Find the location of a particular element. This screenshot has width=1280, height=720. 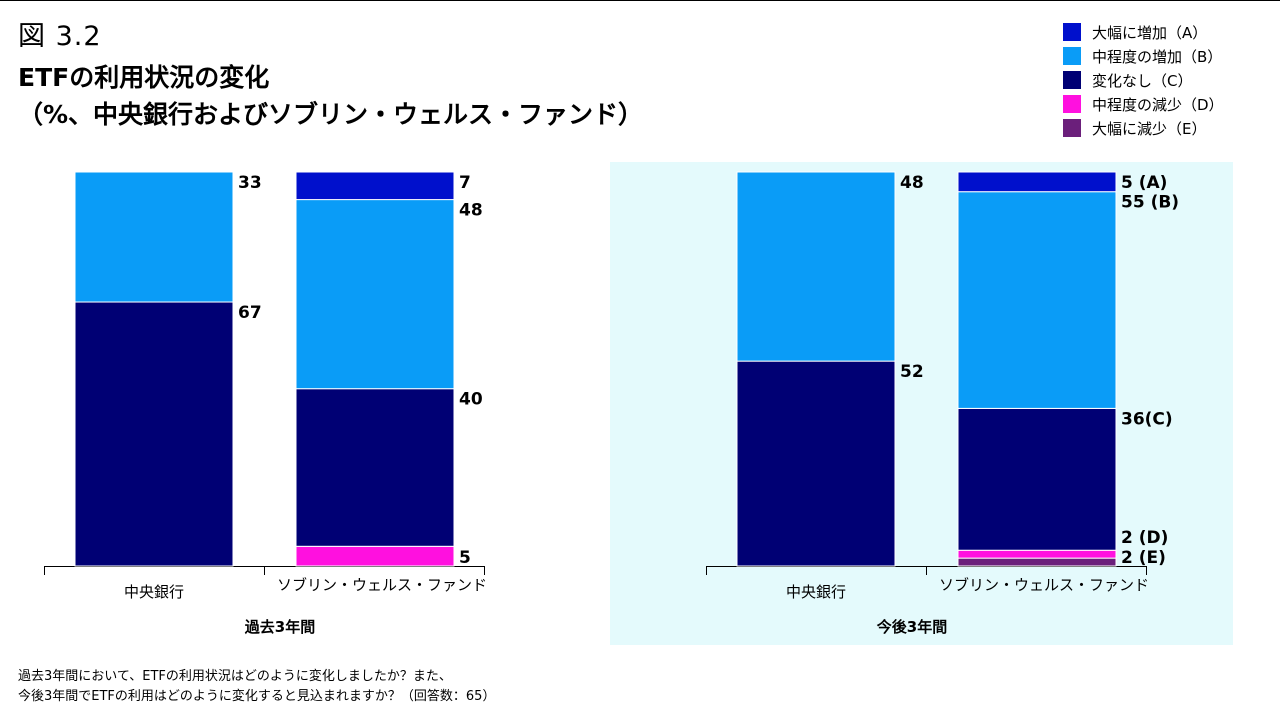

bar-segment-0-1-A is located at coordinates (375, 186).